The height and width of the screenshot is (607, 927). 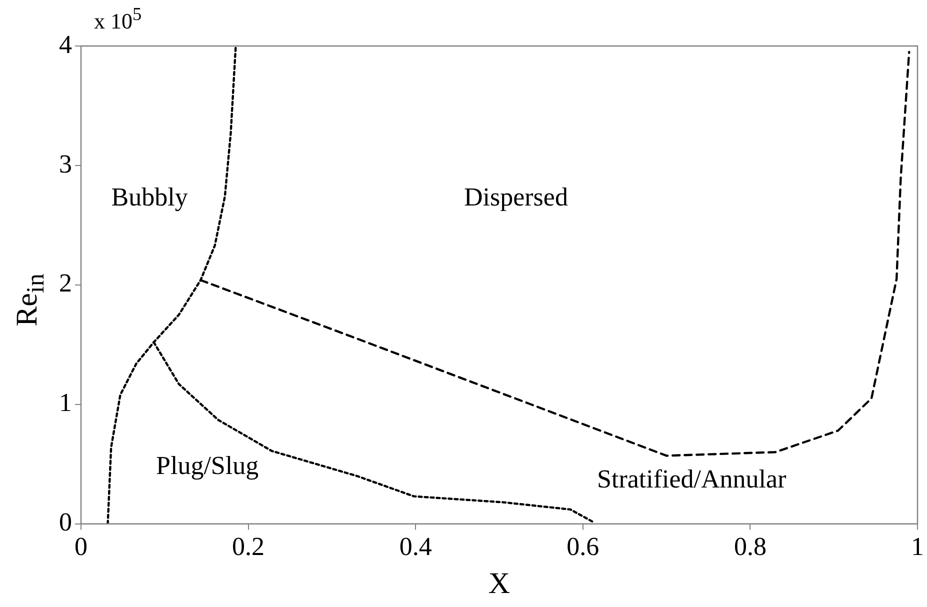 I want to click on y-tick-label: 1, so click(x=65, y=403).